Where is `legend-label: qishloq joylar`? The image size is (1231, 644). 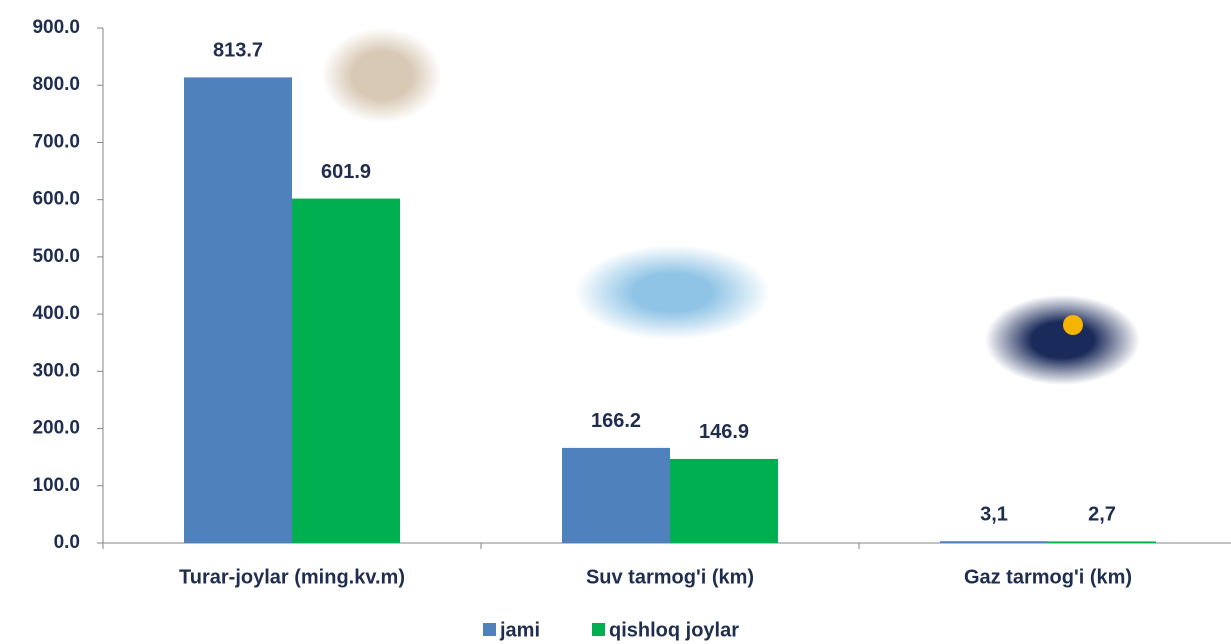 legend-label: qishloq joylar is located at coordinates (674, 630).